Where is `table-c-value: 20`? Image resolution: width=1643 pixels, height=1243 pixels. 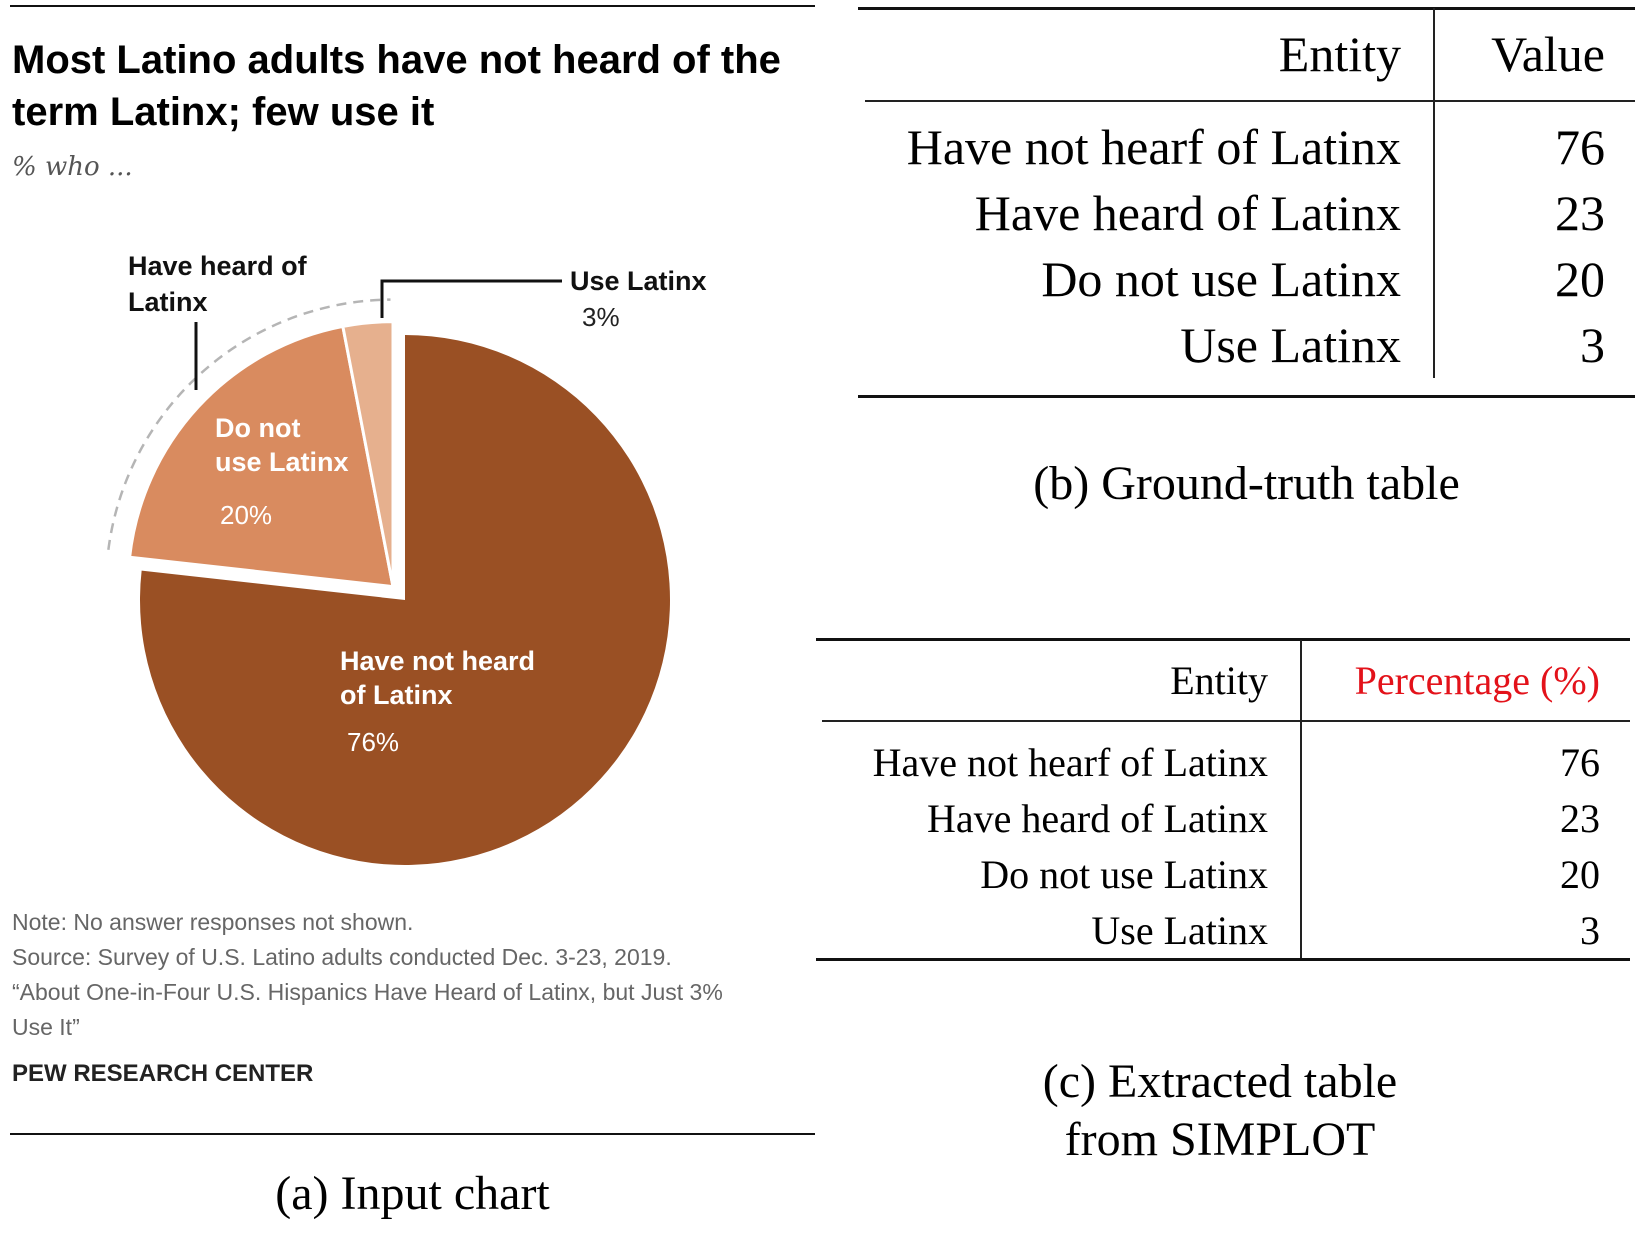
table-c-value: 20 is located at coordinates (1580, 874).